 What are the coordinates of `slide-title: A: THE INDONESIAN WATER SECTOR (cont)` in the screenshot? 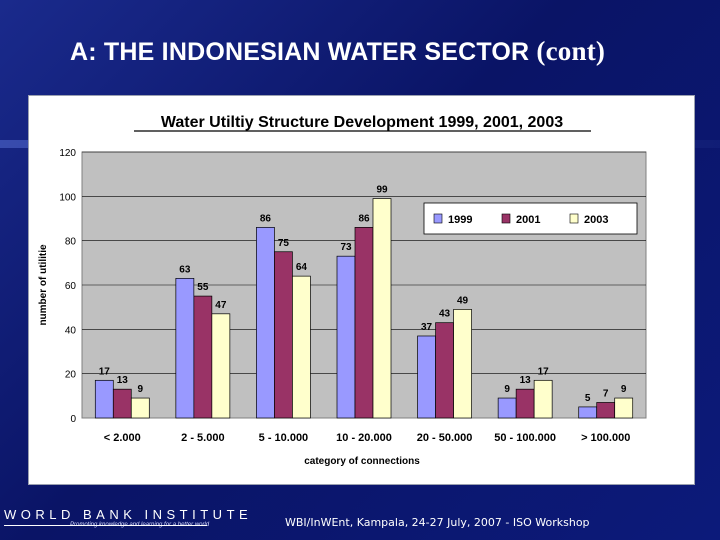 It's located at (385, 51).